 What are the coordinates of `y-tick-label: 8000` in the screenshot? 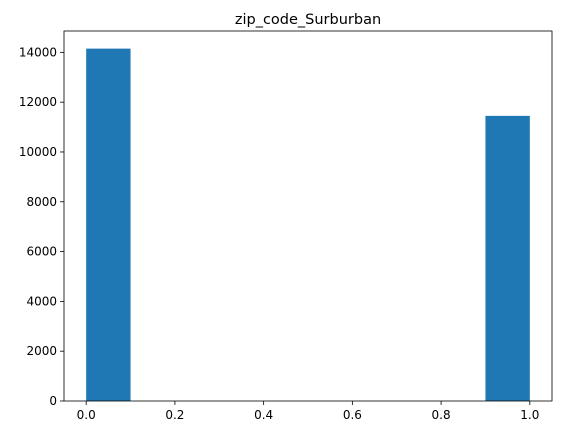 It's located at (41, 202).